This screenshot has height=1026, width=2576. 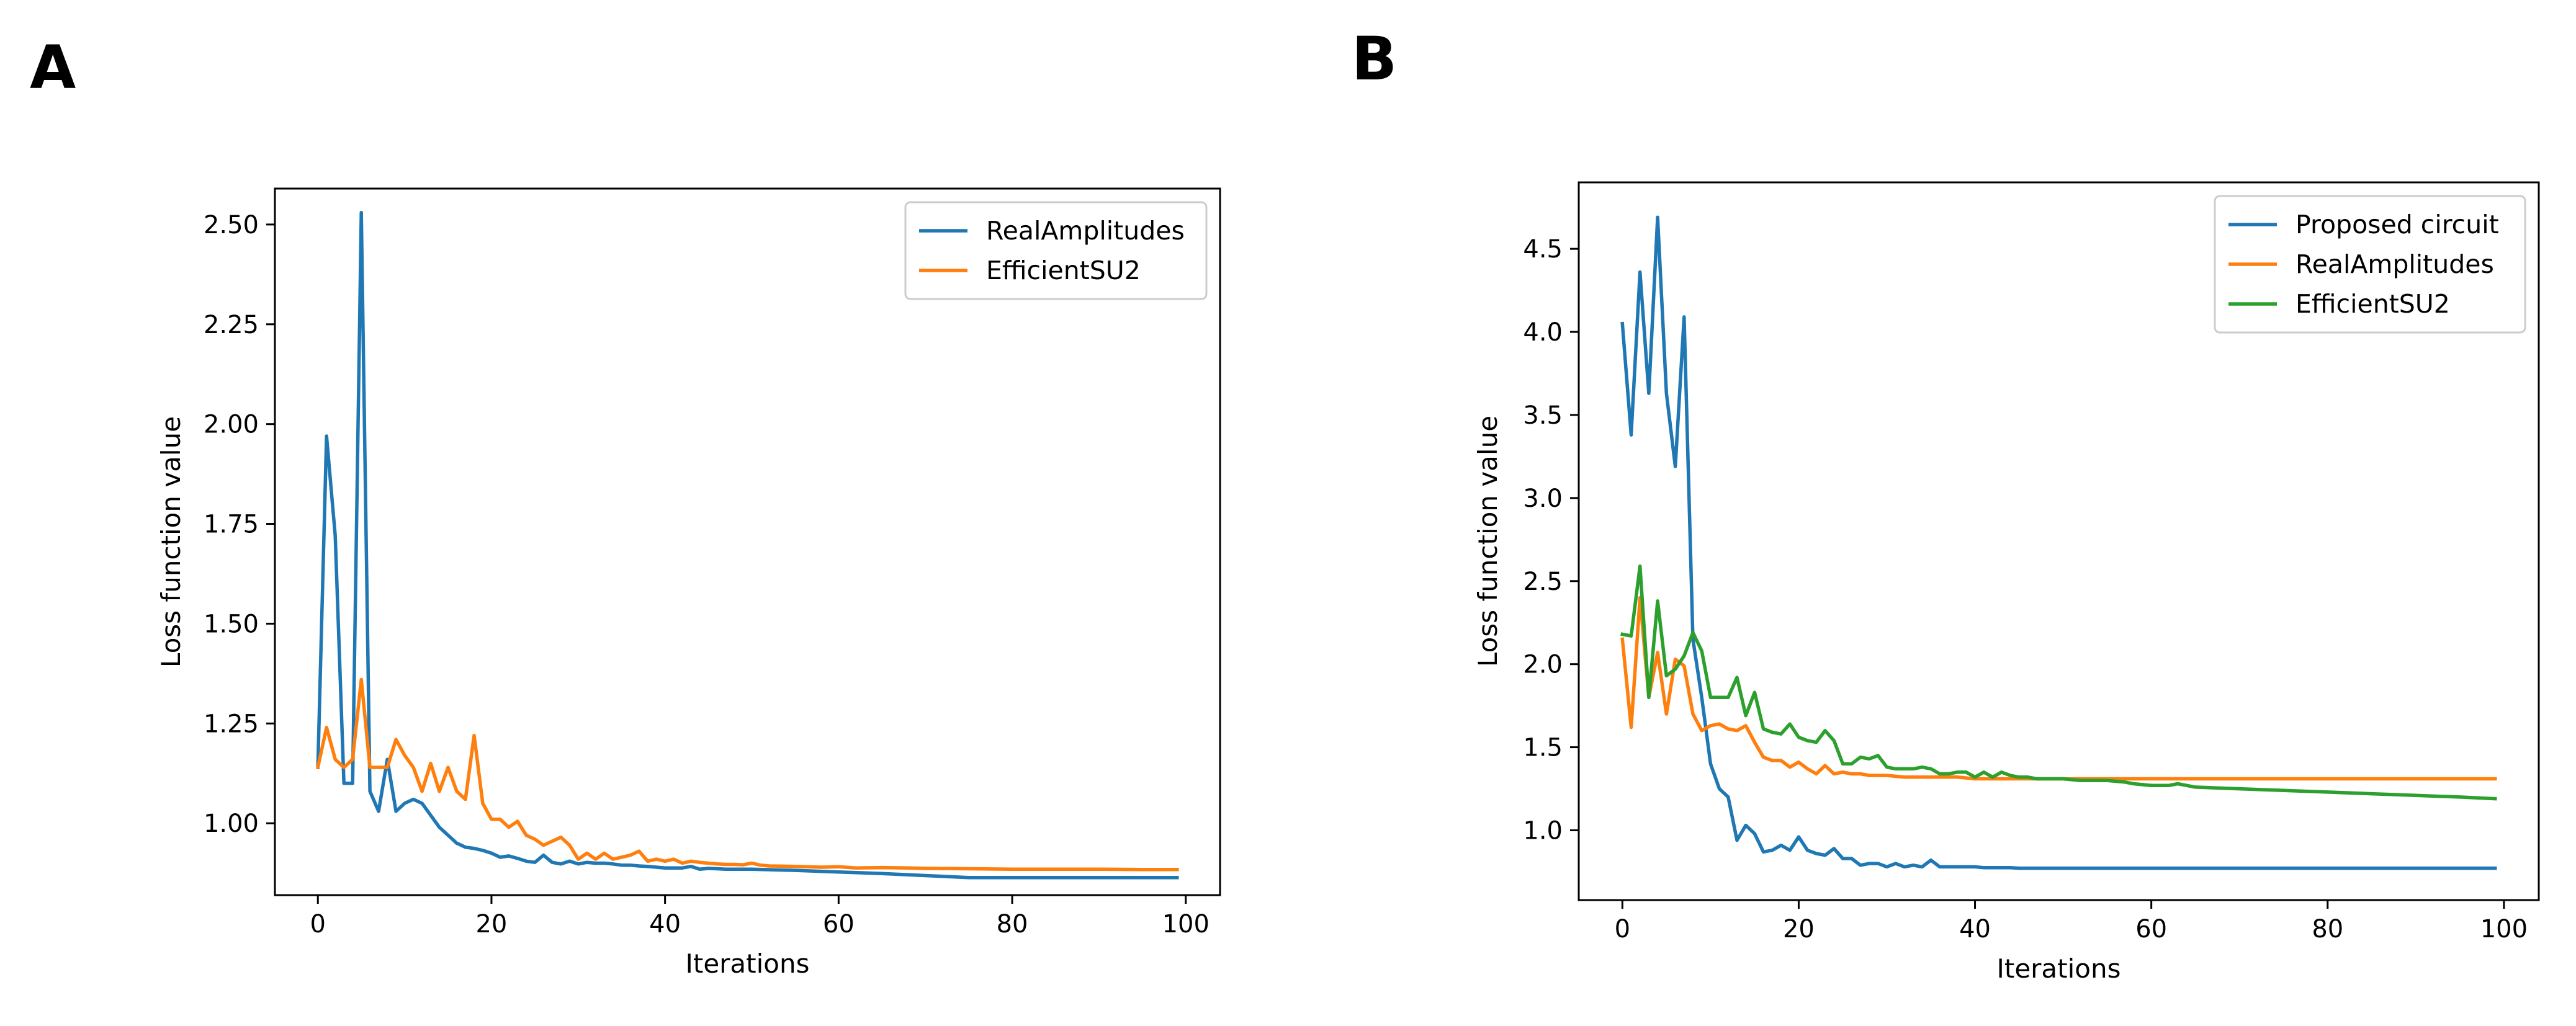 What do you see at coordinates (232, 724) in the screenshot?
I see `y-tick-label: 1.25` at bounding box center [232, 724].